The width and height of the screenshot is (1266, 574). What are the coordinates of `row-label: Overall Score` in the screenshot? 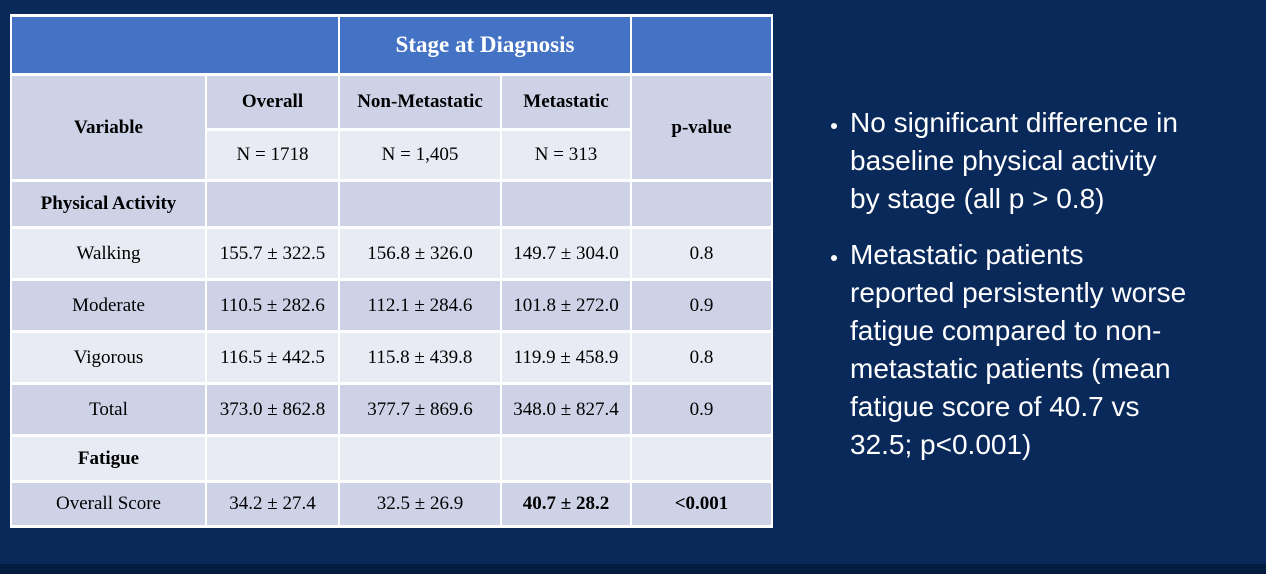 It's located at (108, 504).